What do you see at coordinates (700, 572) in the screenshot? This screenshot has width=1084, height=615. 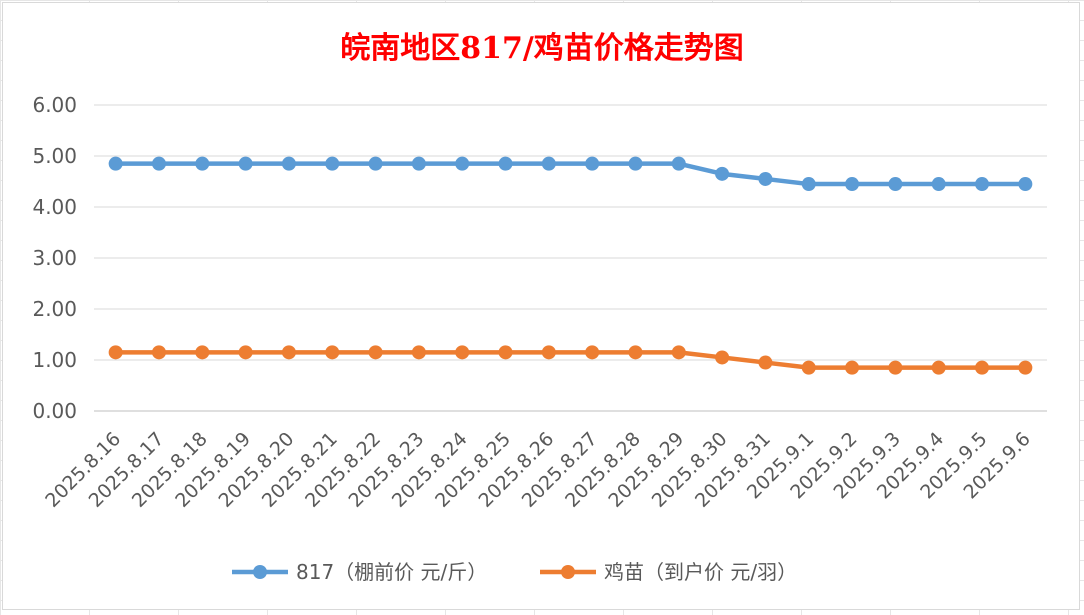 I see `legend-label: 鸡苗（到户价 元/羽）` at bounding box center [700, 572].